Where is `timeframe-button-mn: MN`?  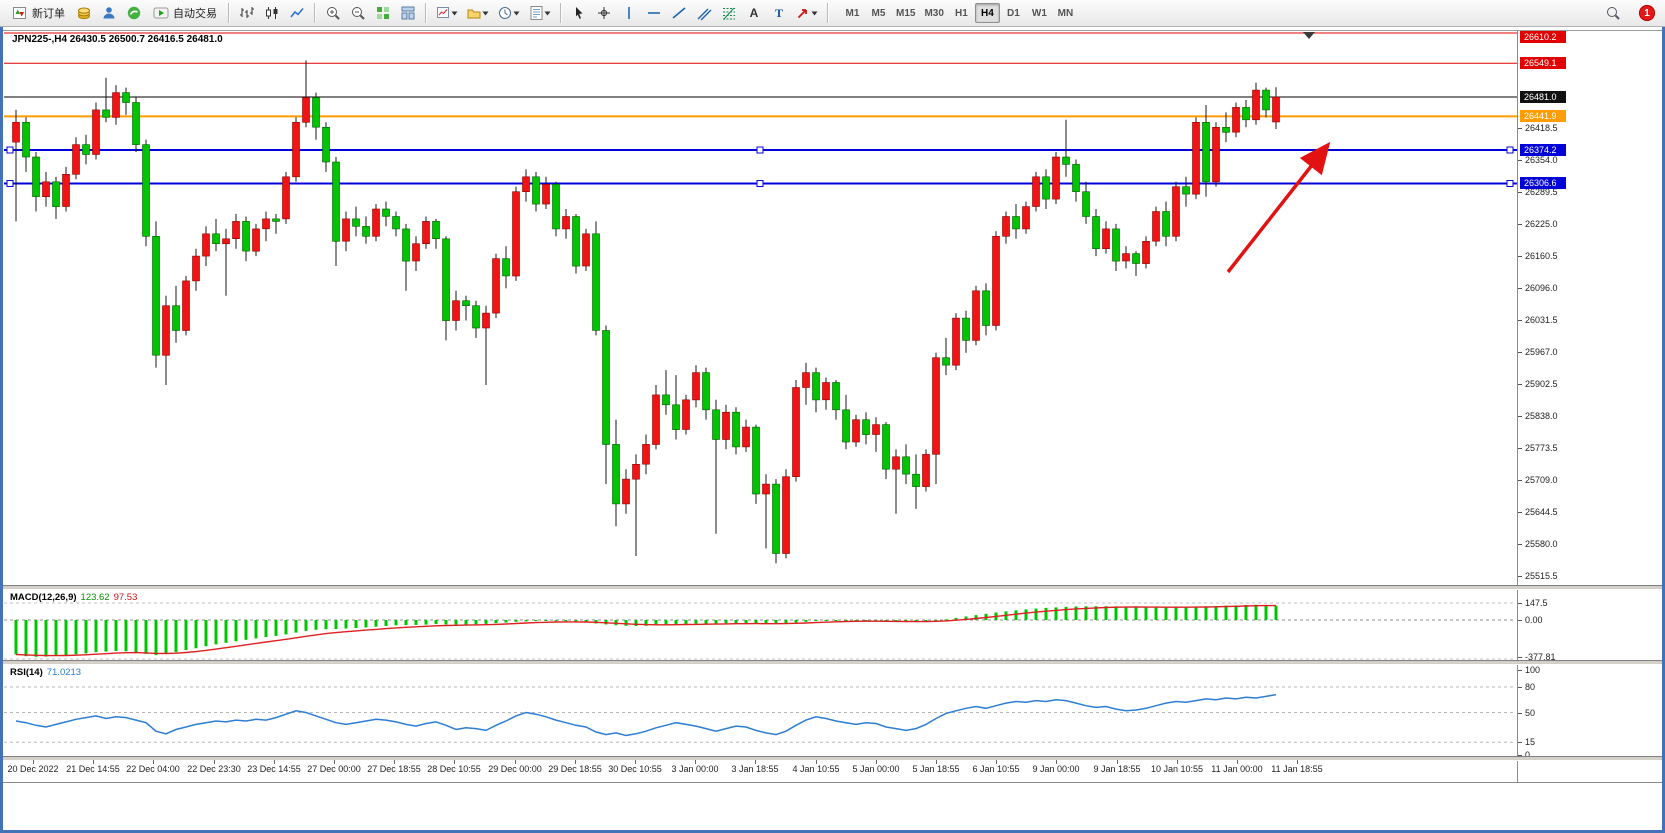
timeframe-button-mn: MN is located at coordinates (1065, 13).